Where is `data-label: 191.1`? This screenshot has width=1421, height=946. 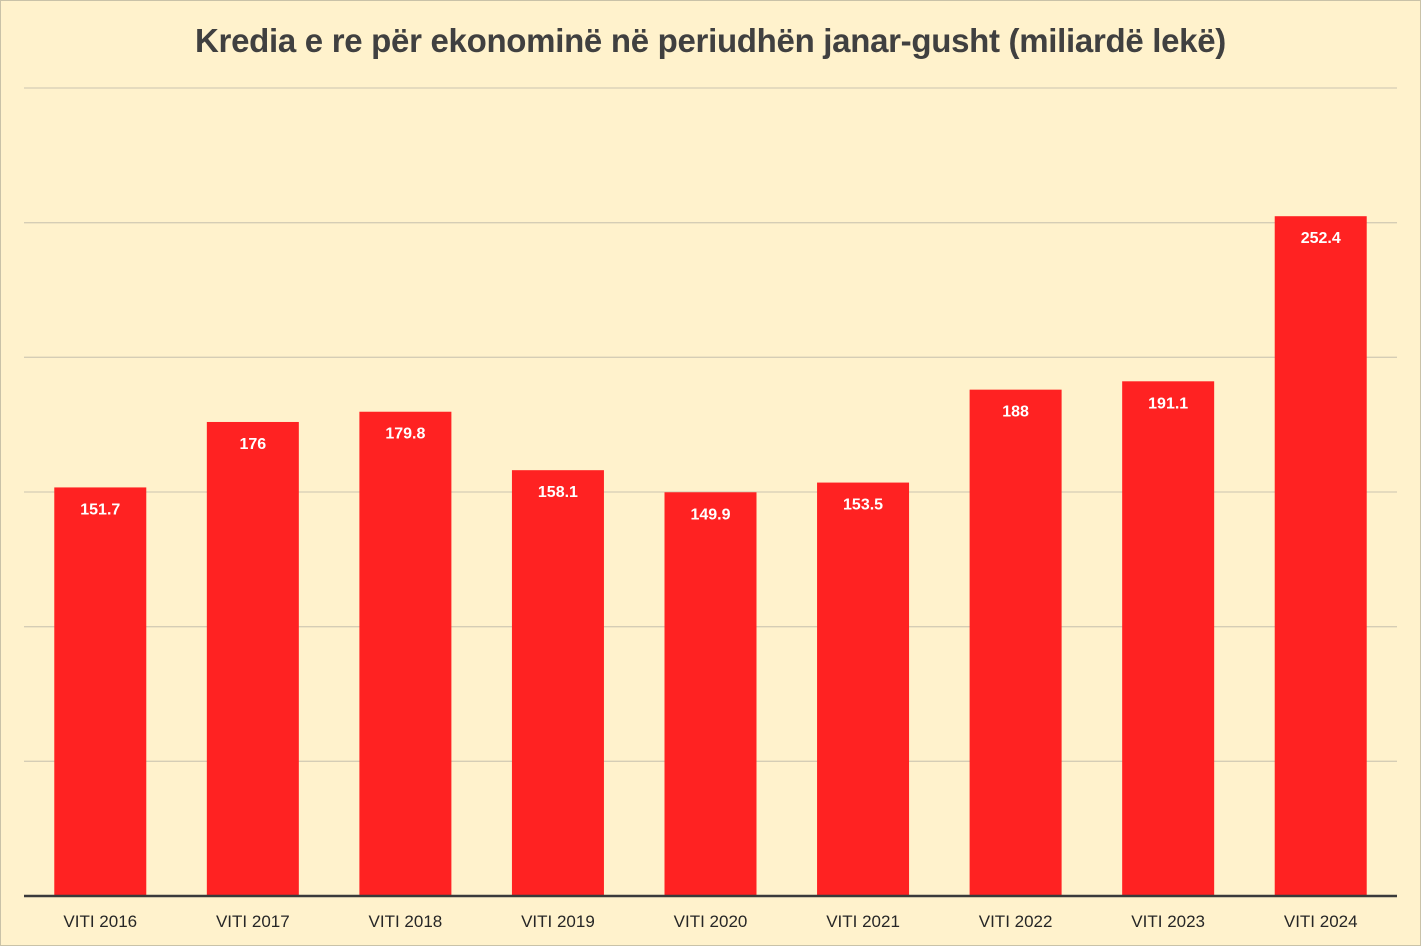 data-label: 191.1 is located at coordinates (1168, 403).